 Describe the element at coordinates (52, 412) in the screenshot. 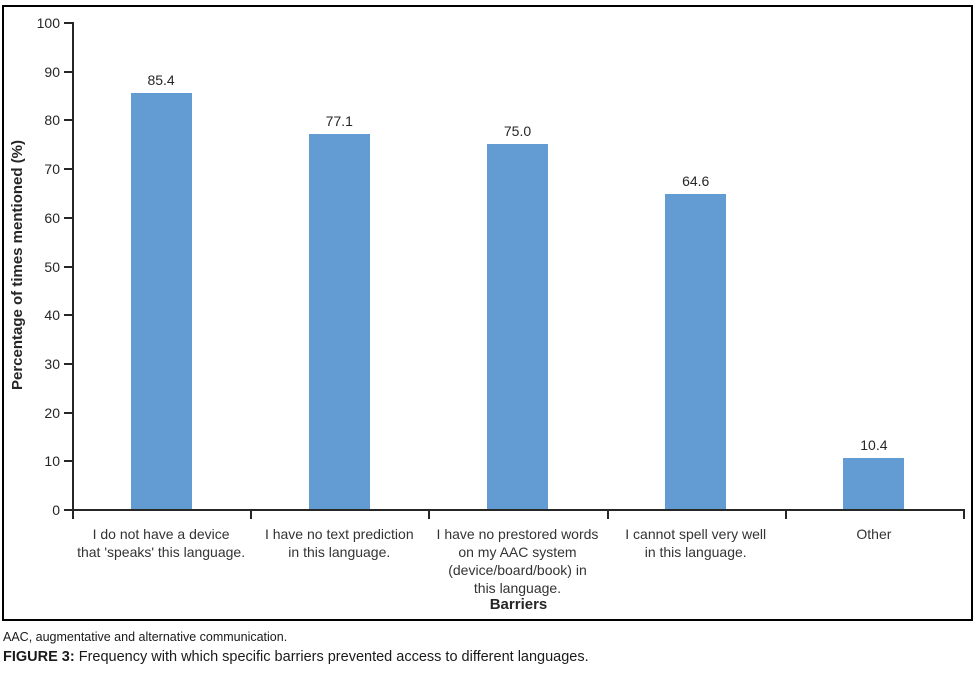

I see `y-tick-label: 20` at that location.